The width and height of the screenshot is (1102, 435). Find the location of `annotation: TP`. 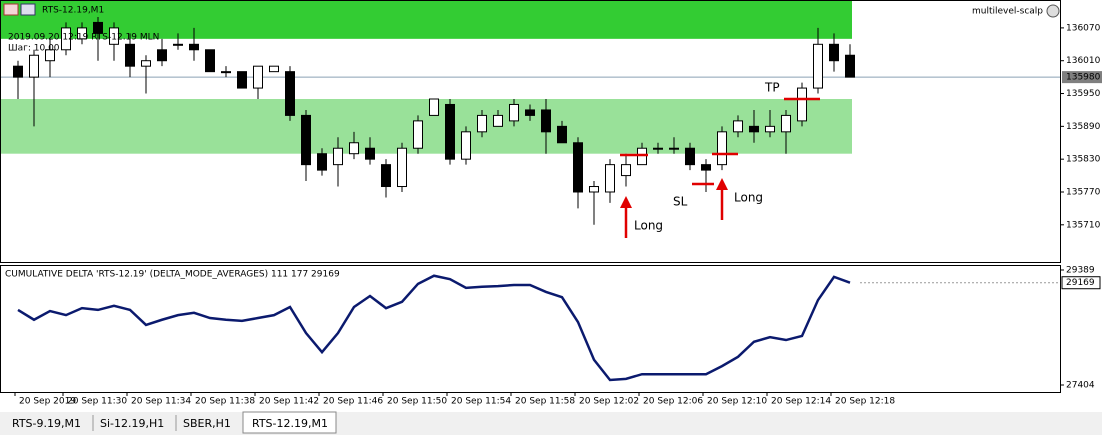

annotation: TP is located at coordinates (772, 88).